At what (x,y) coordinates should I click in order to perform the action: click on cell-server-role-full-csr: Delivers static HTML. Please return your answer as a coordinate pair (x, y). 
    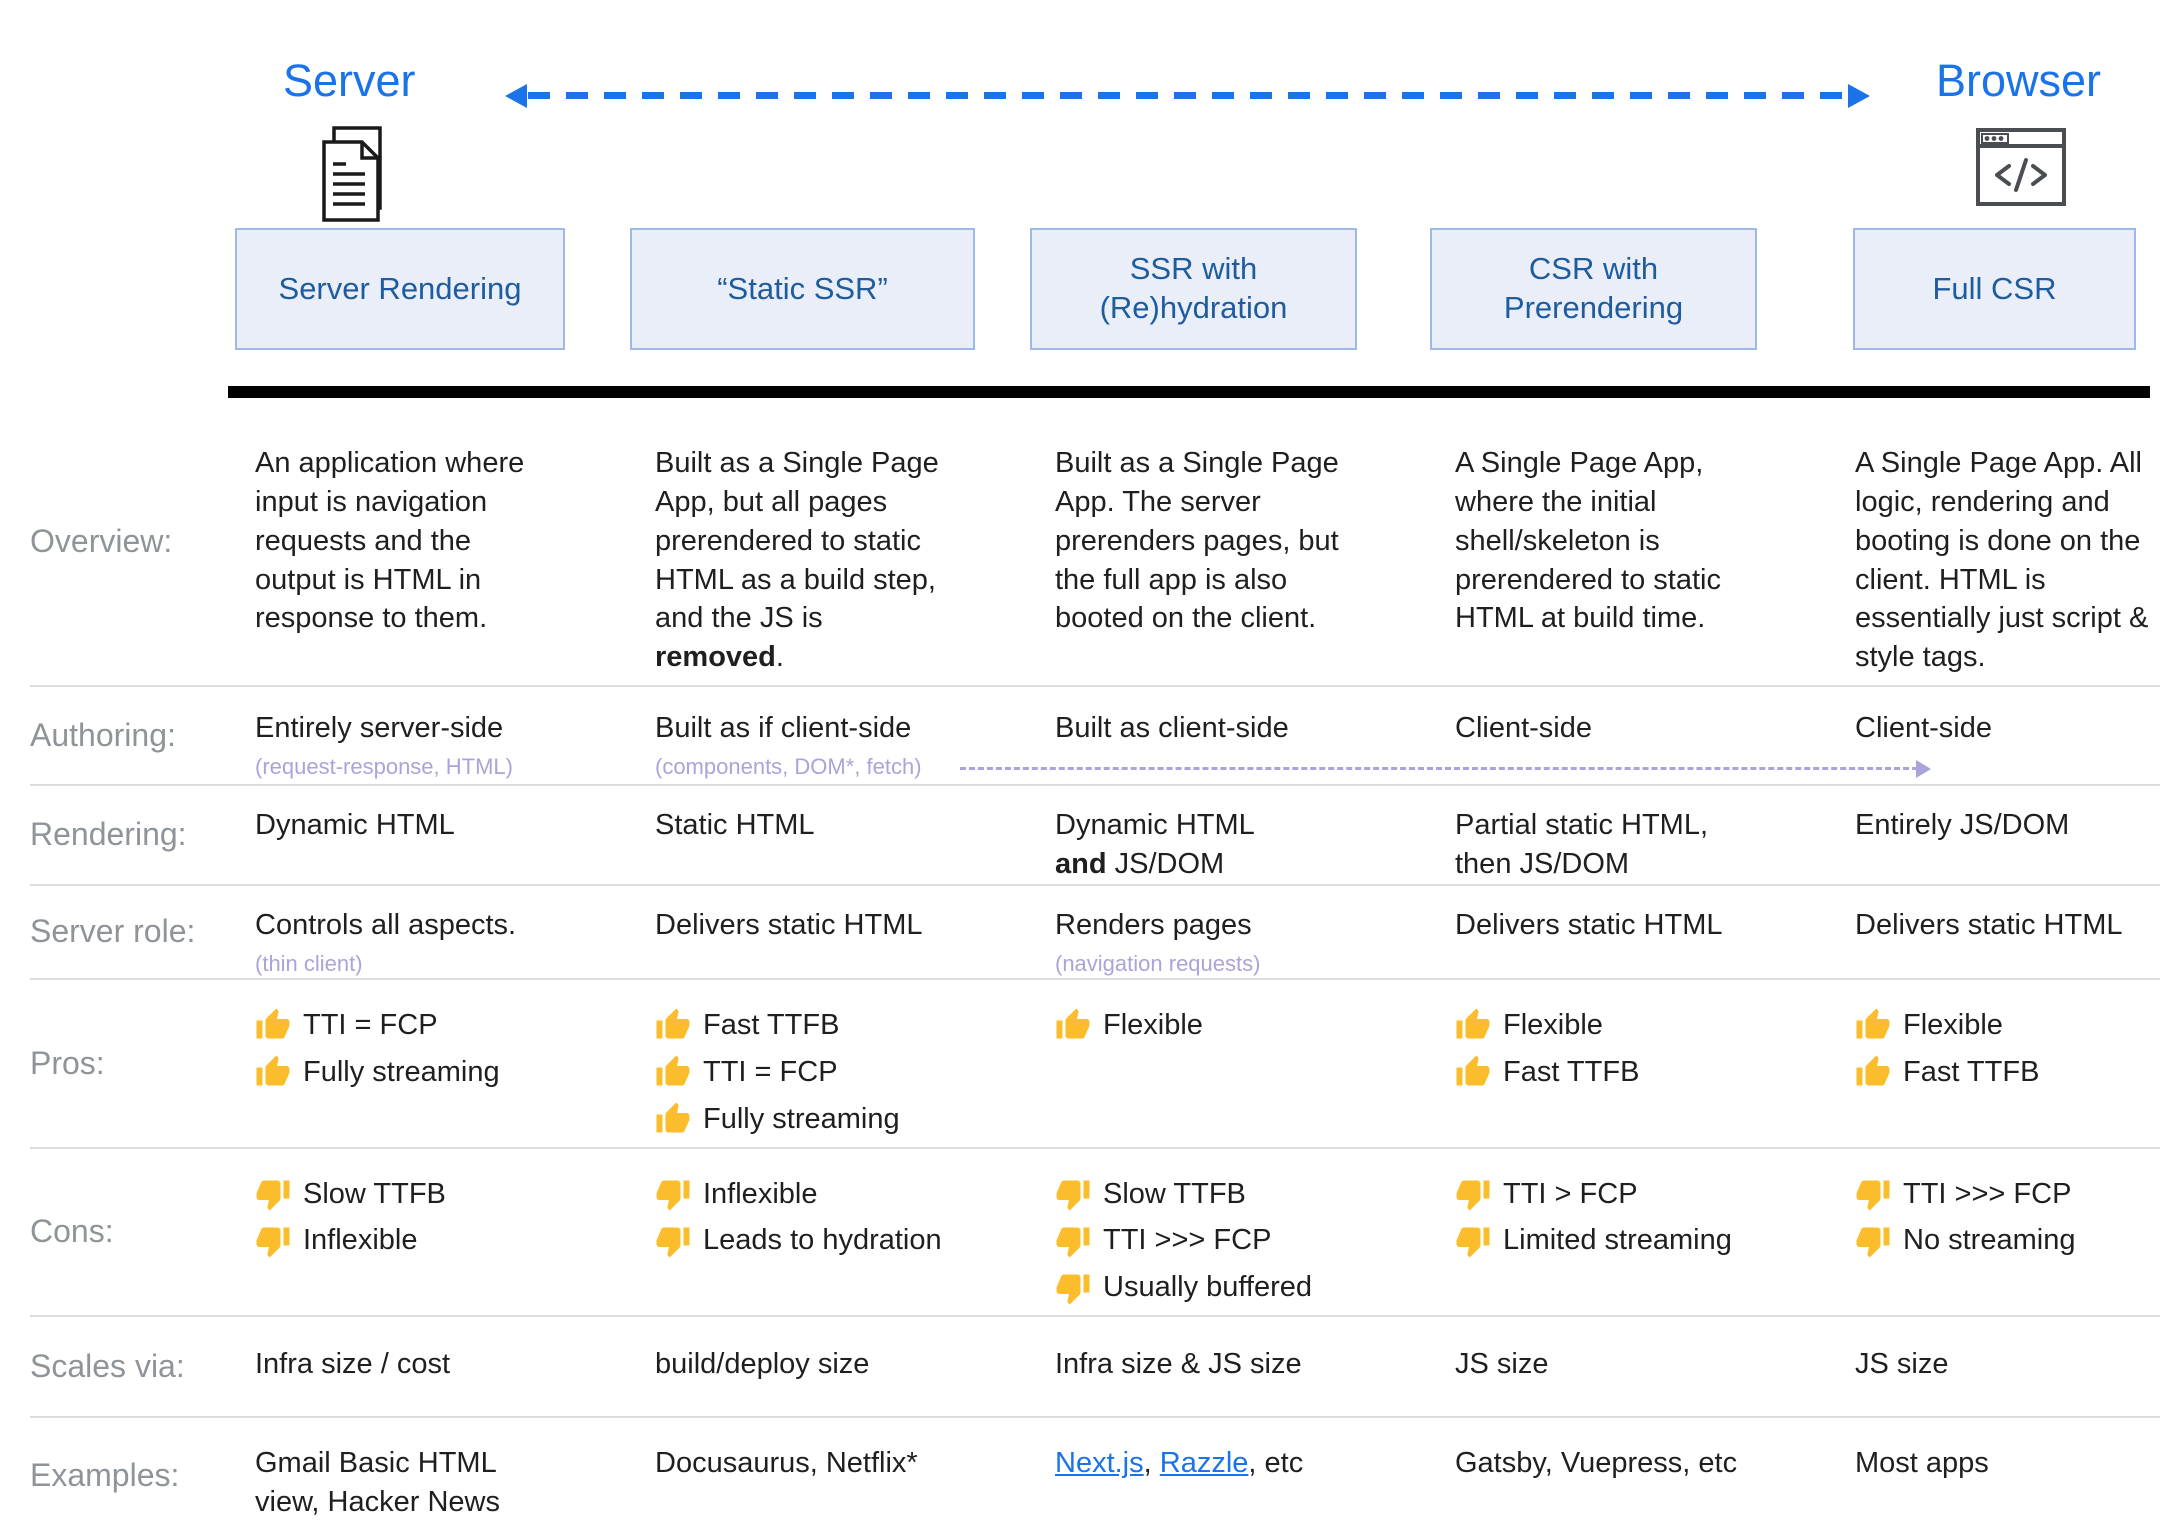
    Looking at the image, I should click on (1989, 924).